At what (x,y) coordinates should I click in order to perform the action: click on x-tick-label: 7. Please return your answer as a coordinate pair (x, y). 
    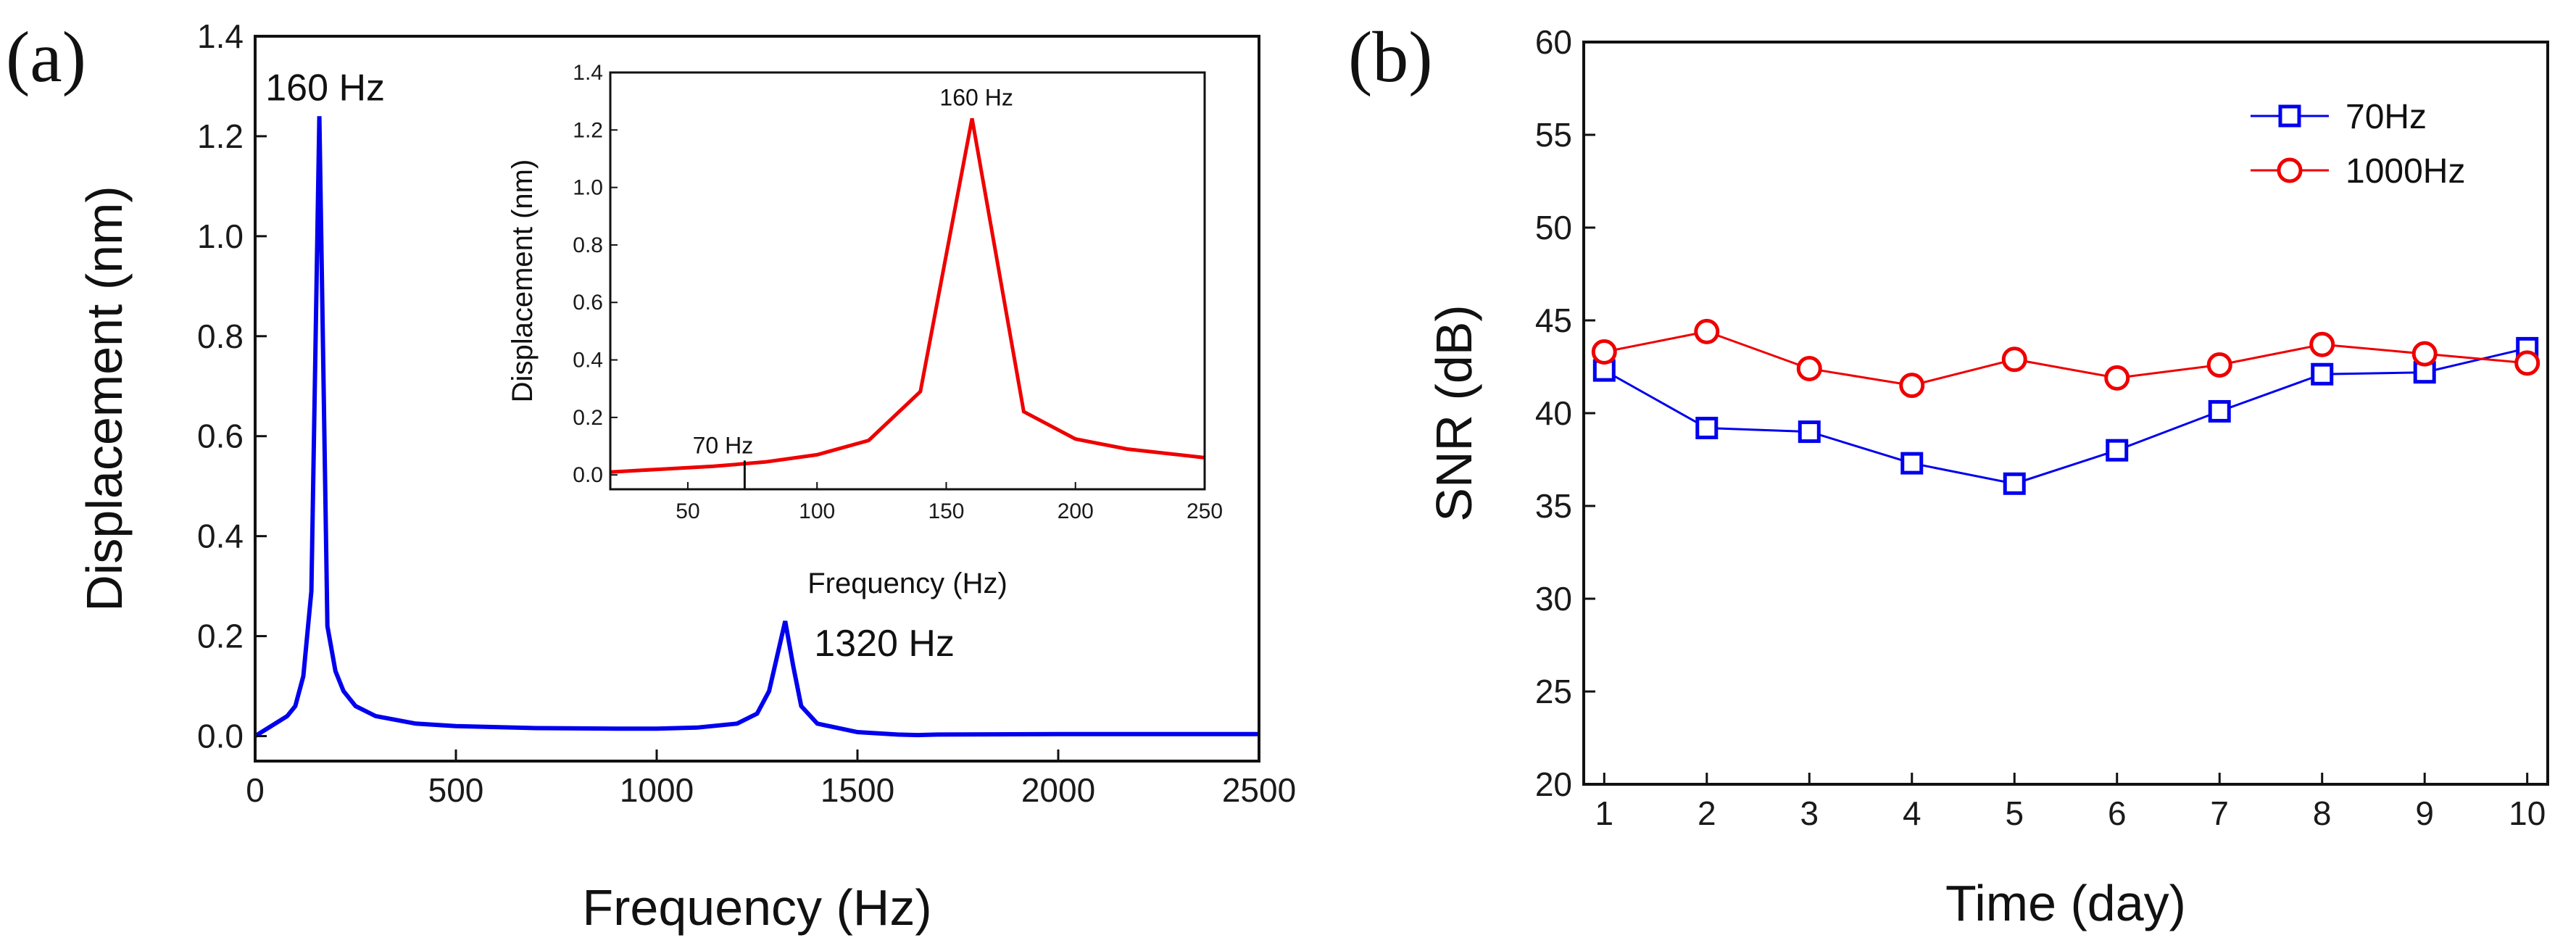
    Looking at the image, I should click on (2219, 813).